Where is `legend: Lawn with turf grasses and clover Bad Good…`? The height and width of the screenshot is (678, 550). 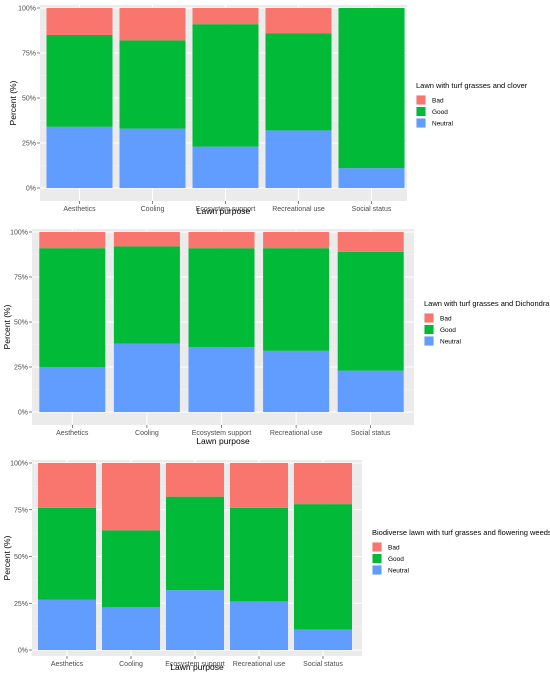 legend: Lawn with turf grasses and clover Bad Good… is located at coordinates (472, 104).